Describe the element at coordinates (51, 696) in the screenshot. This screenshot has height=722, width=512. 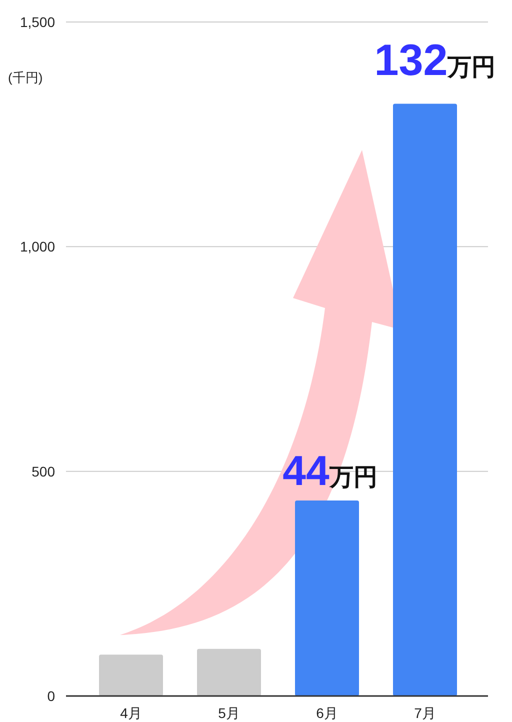
I see `y-tick-label: 0` at that location.